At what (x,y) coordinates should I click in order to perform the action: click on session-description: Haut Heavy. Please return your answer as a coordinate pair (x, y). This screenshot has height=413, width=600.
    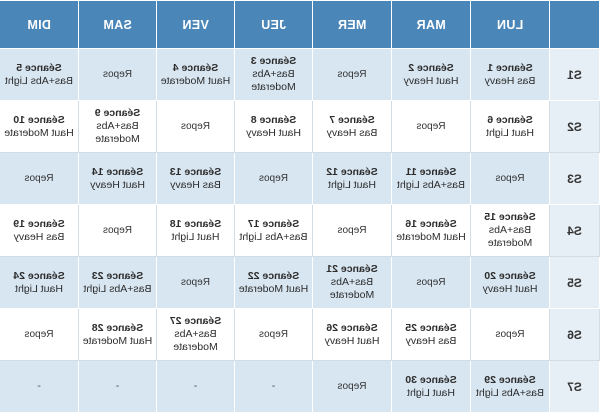
    Looking at the image, I should click on (352, 340).